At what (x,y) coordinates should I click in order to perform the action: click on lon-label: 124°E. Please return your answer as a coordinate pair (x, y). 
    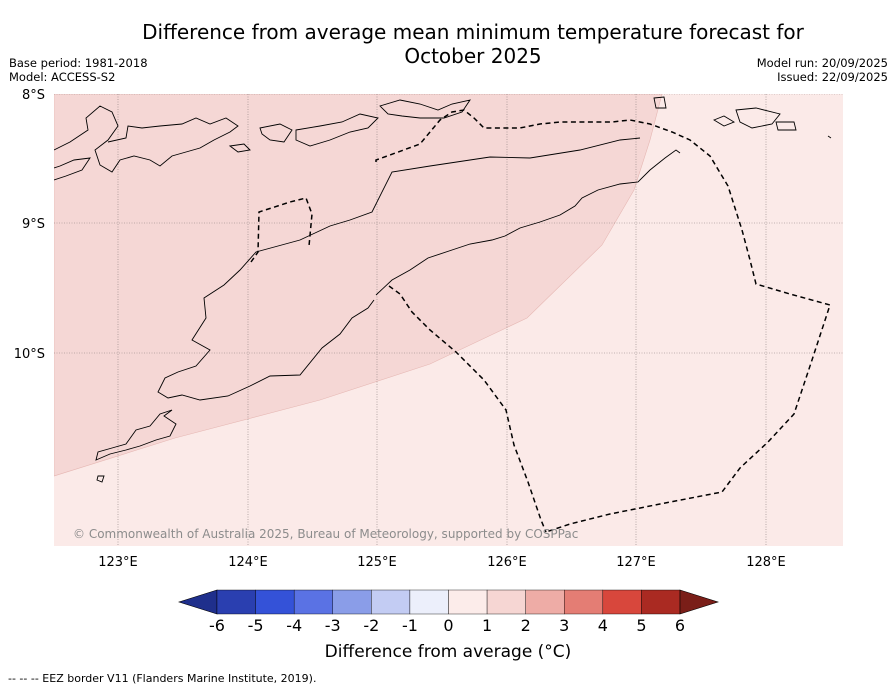
    Looking at the image, I should click on (248, 562).